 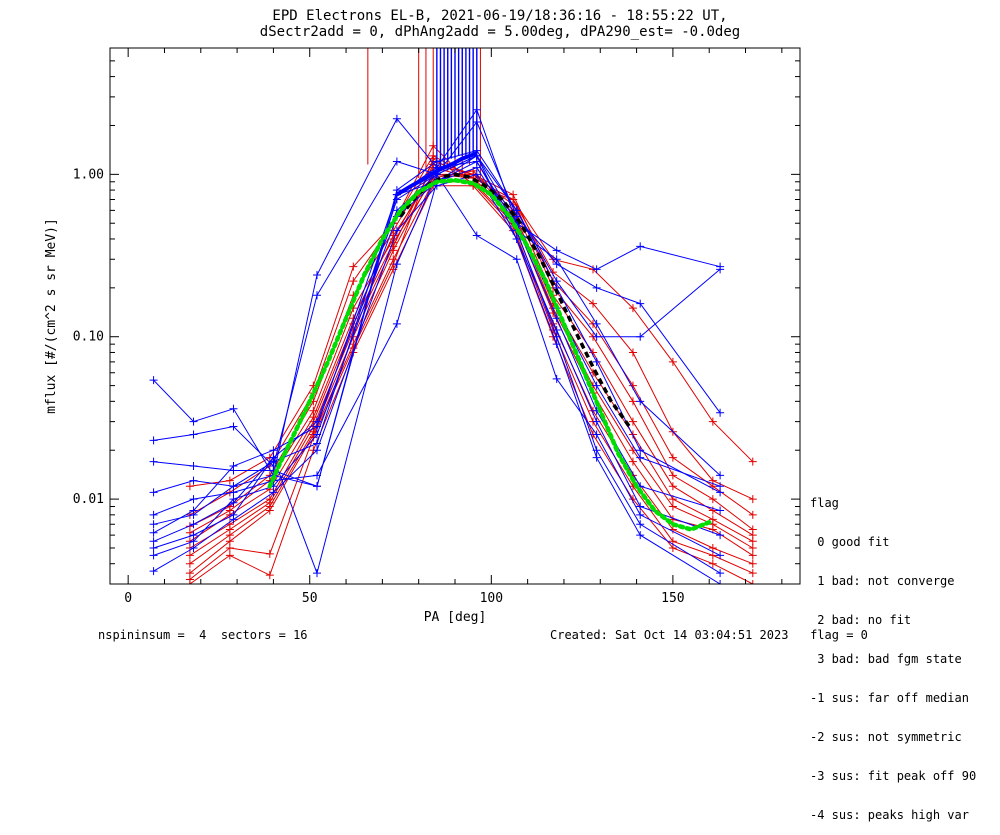 What do you see at coordinates (128, 598) in the screenshot?
I see `x-tick-label: 0` at bounding box center [128, 598].